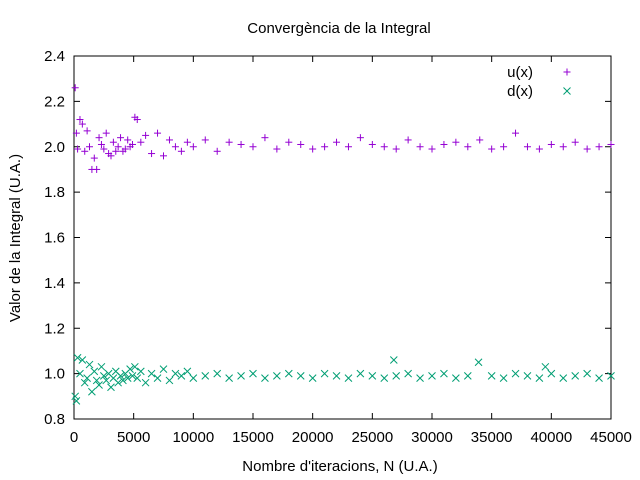 The width and height of the screenshot is (640, 480). What do you see at coordinates (313, 437) in the screenshot?
I see `x-tick-label: 20000` at bounding box center [313, 437].